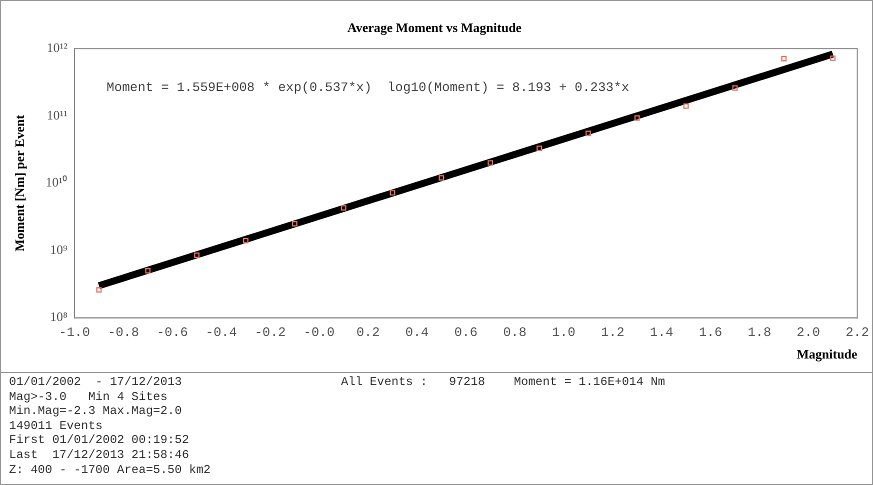 Image resolution: width=873 pixels, height=485 pixels. I want to click on x-tick-label: 2.2, so click(857, 332).